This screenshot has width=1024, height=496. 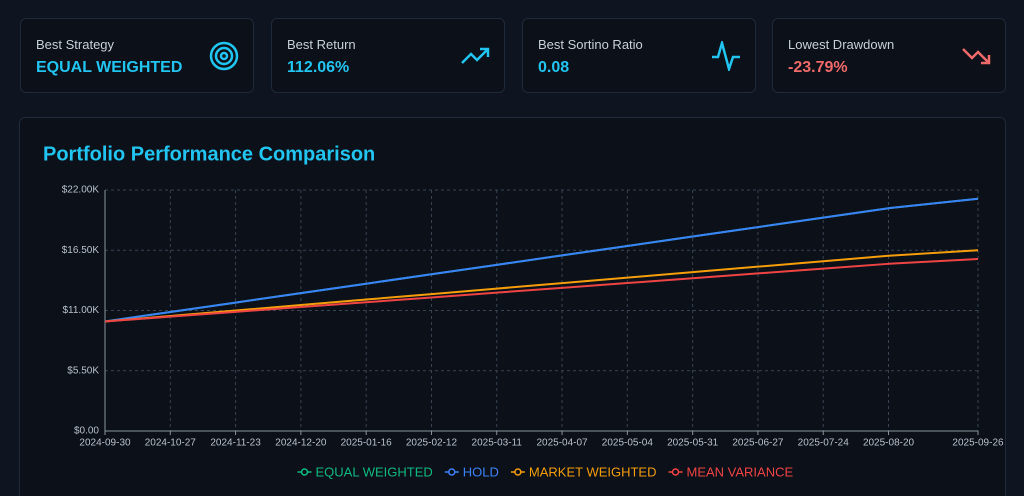 What do you see at coordinates (593, 471) in the screenshot?
I see `legend-label: MARKET WEIGHTED` at bounding box center [593, 471].